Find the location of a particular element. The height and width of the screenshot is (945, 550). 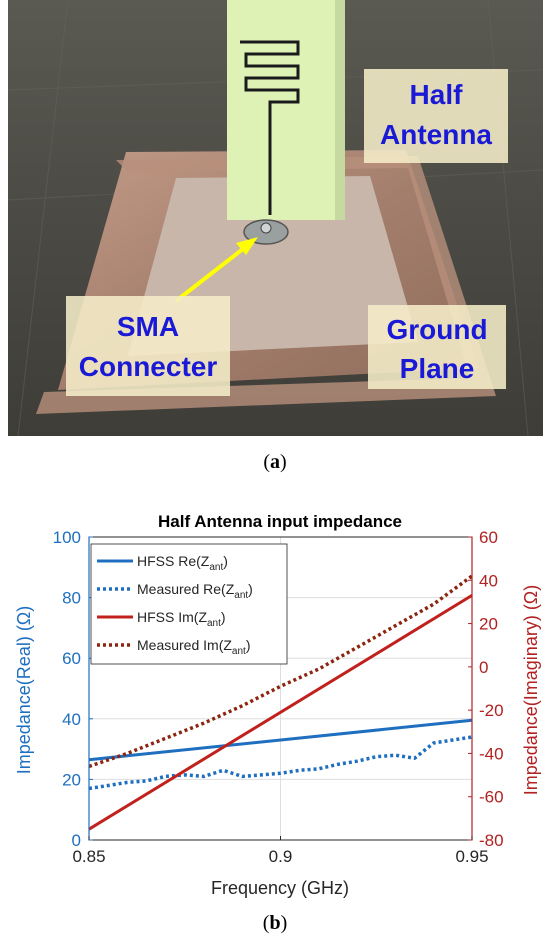

sma-label-line2: Connecter is located at coordinates (148, 366).